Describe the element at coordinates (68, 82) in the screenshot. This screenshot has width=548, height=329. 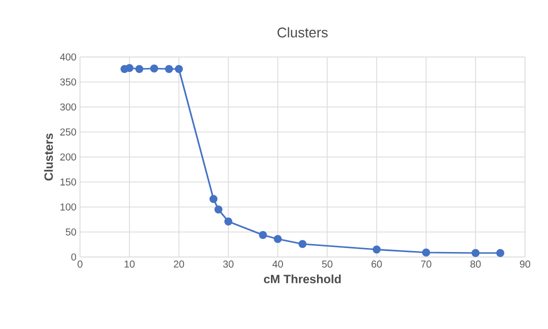
I see `y-tick-label: 350` at that location.